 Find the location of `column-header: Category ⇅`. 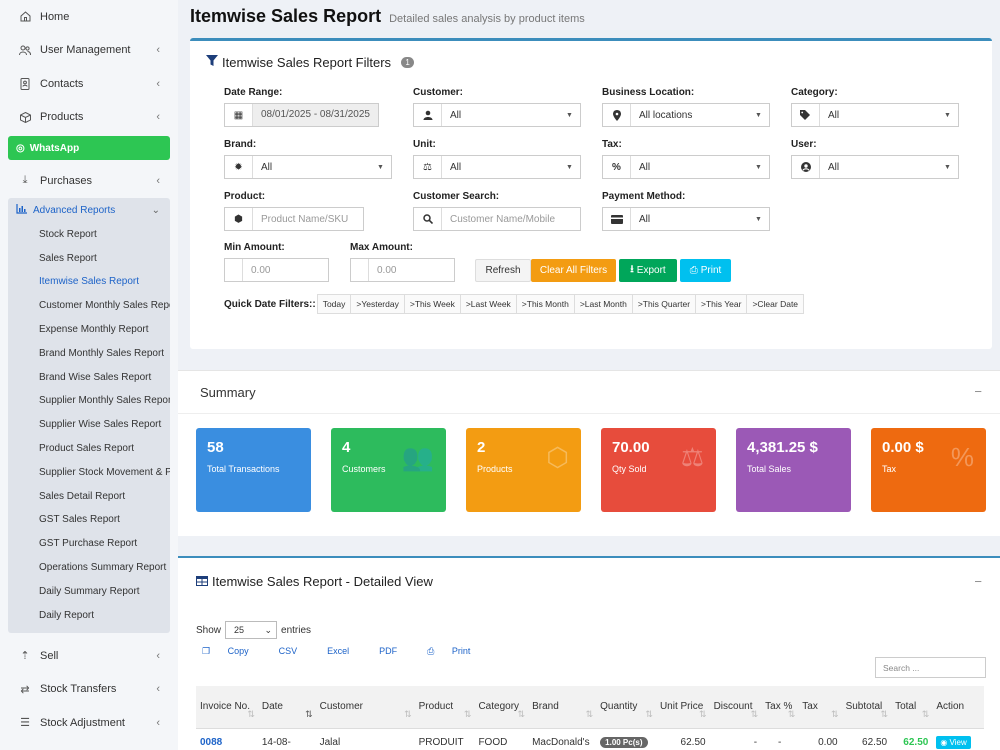

column-header: Category ⇅ is located at coordinates (501, 707).